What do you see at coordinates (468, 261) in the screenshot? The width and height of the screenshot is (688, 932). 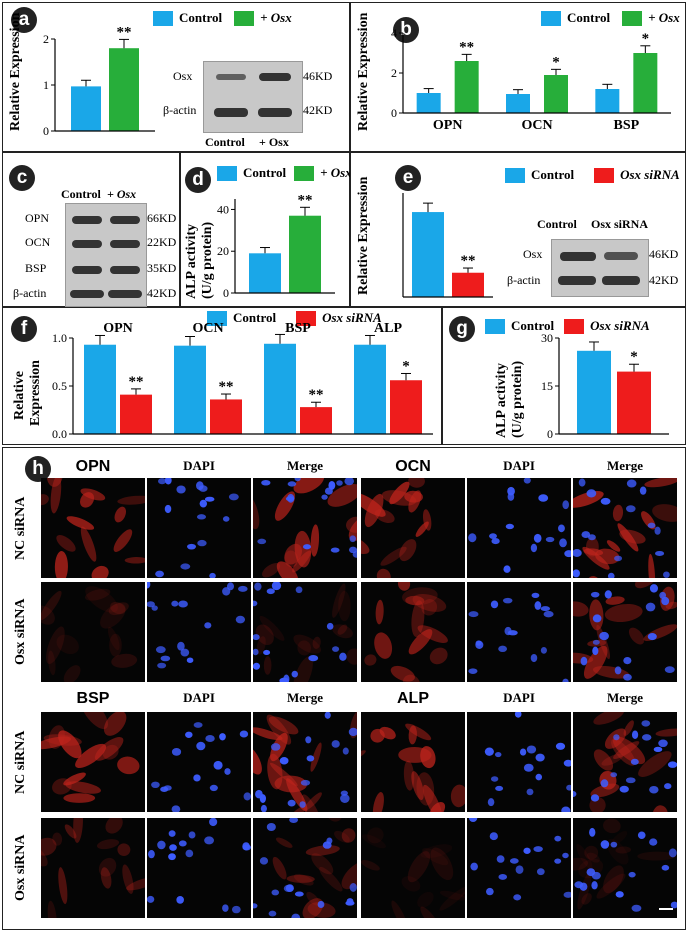 I see `e-significance: **` at bounding box center [468, 261].